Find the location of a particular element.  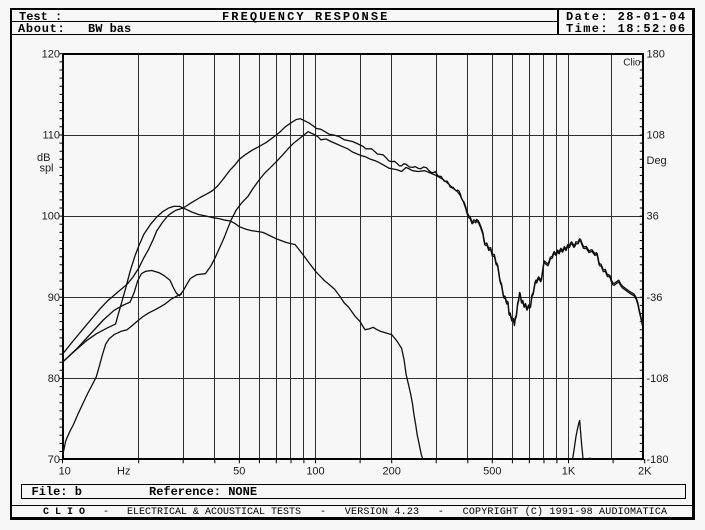

svg-text: 1K is located at coordinates (569, 472).